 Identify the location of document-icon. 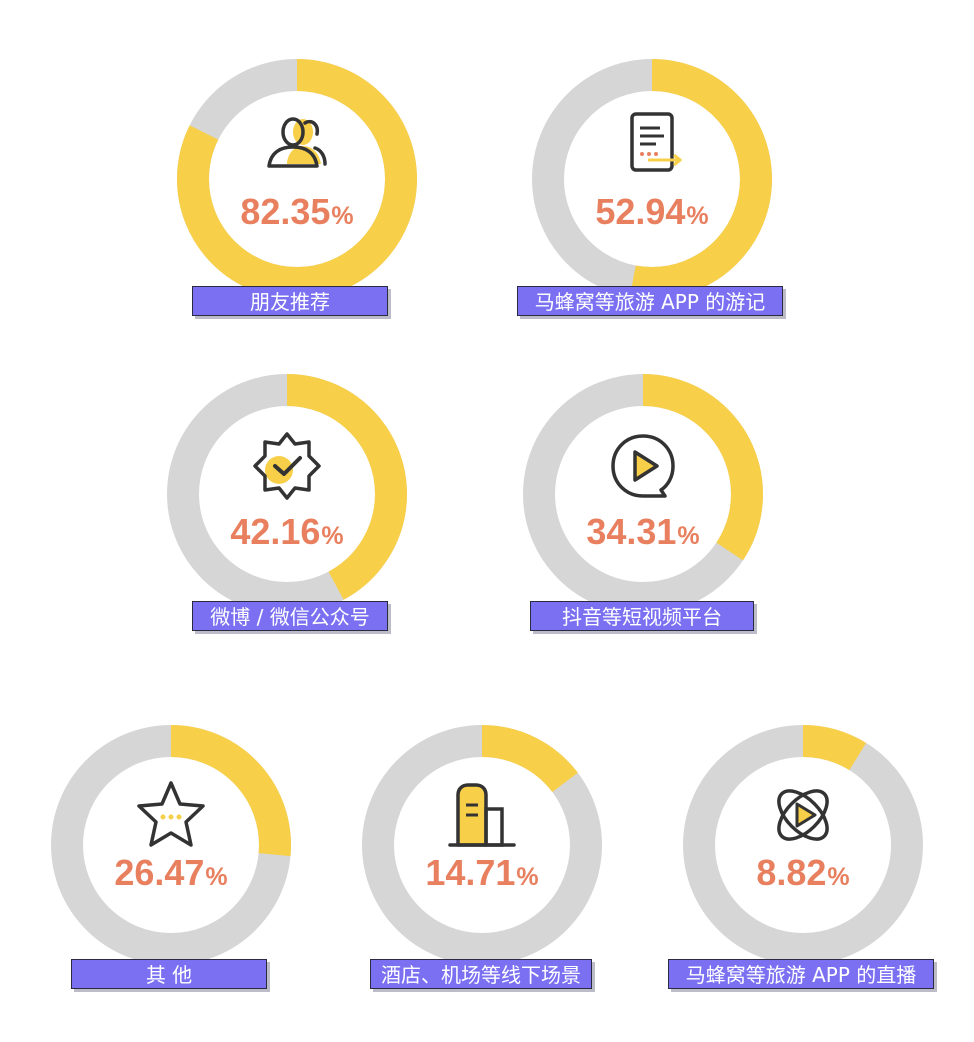
(652, 144).